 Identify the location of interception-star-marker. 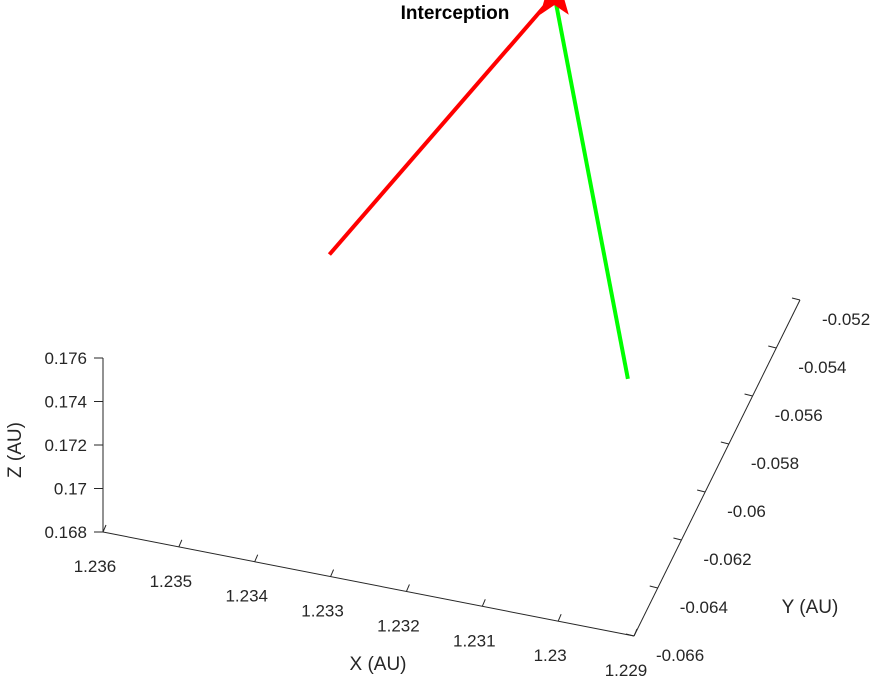
(554, 7).